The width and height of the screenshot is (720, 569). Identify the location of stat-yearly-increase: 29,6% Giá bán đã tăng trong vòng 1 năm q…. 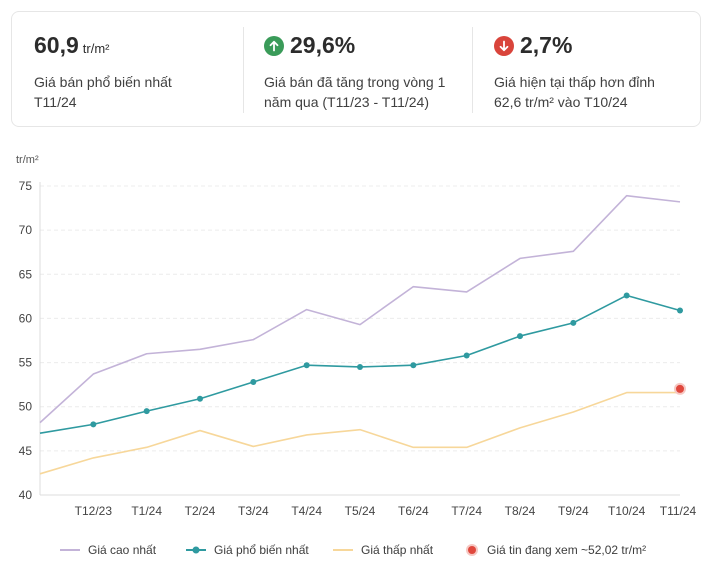
(369, 69).